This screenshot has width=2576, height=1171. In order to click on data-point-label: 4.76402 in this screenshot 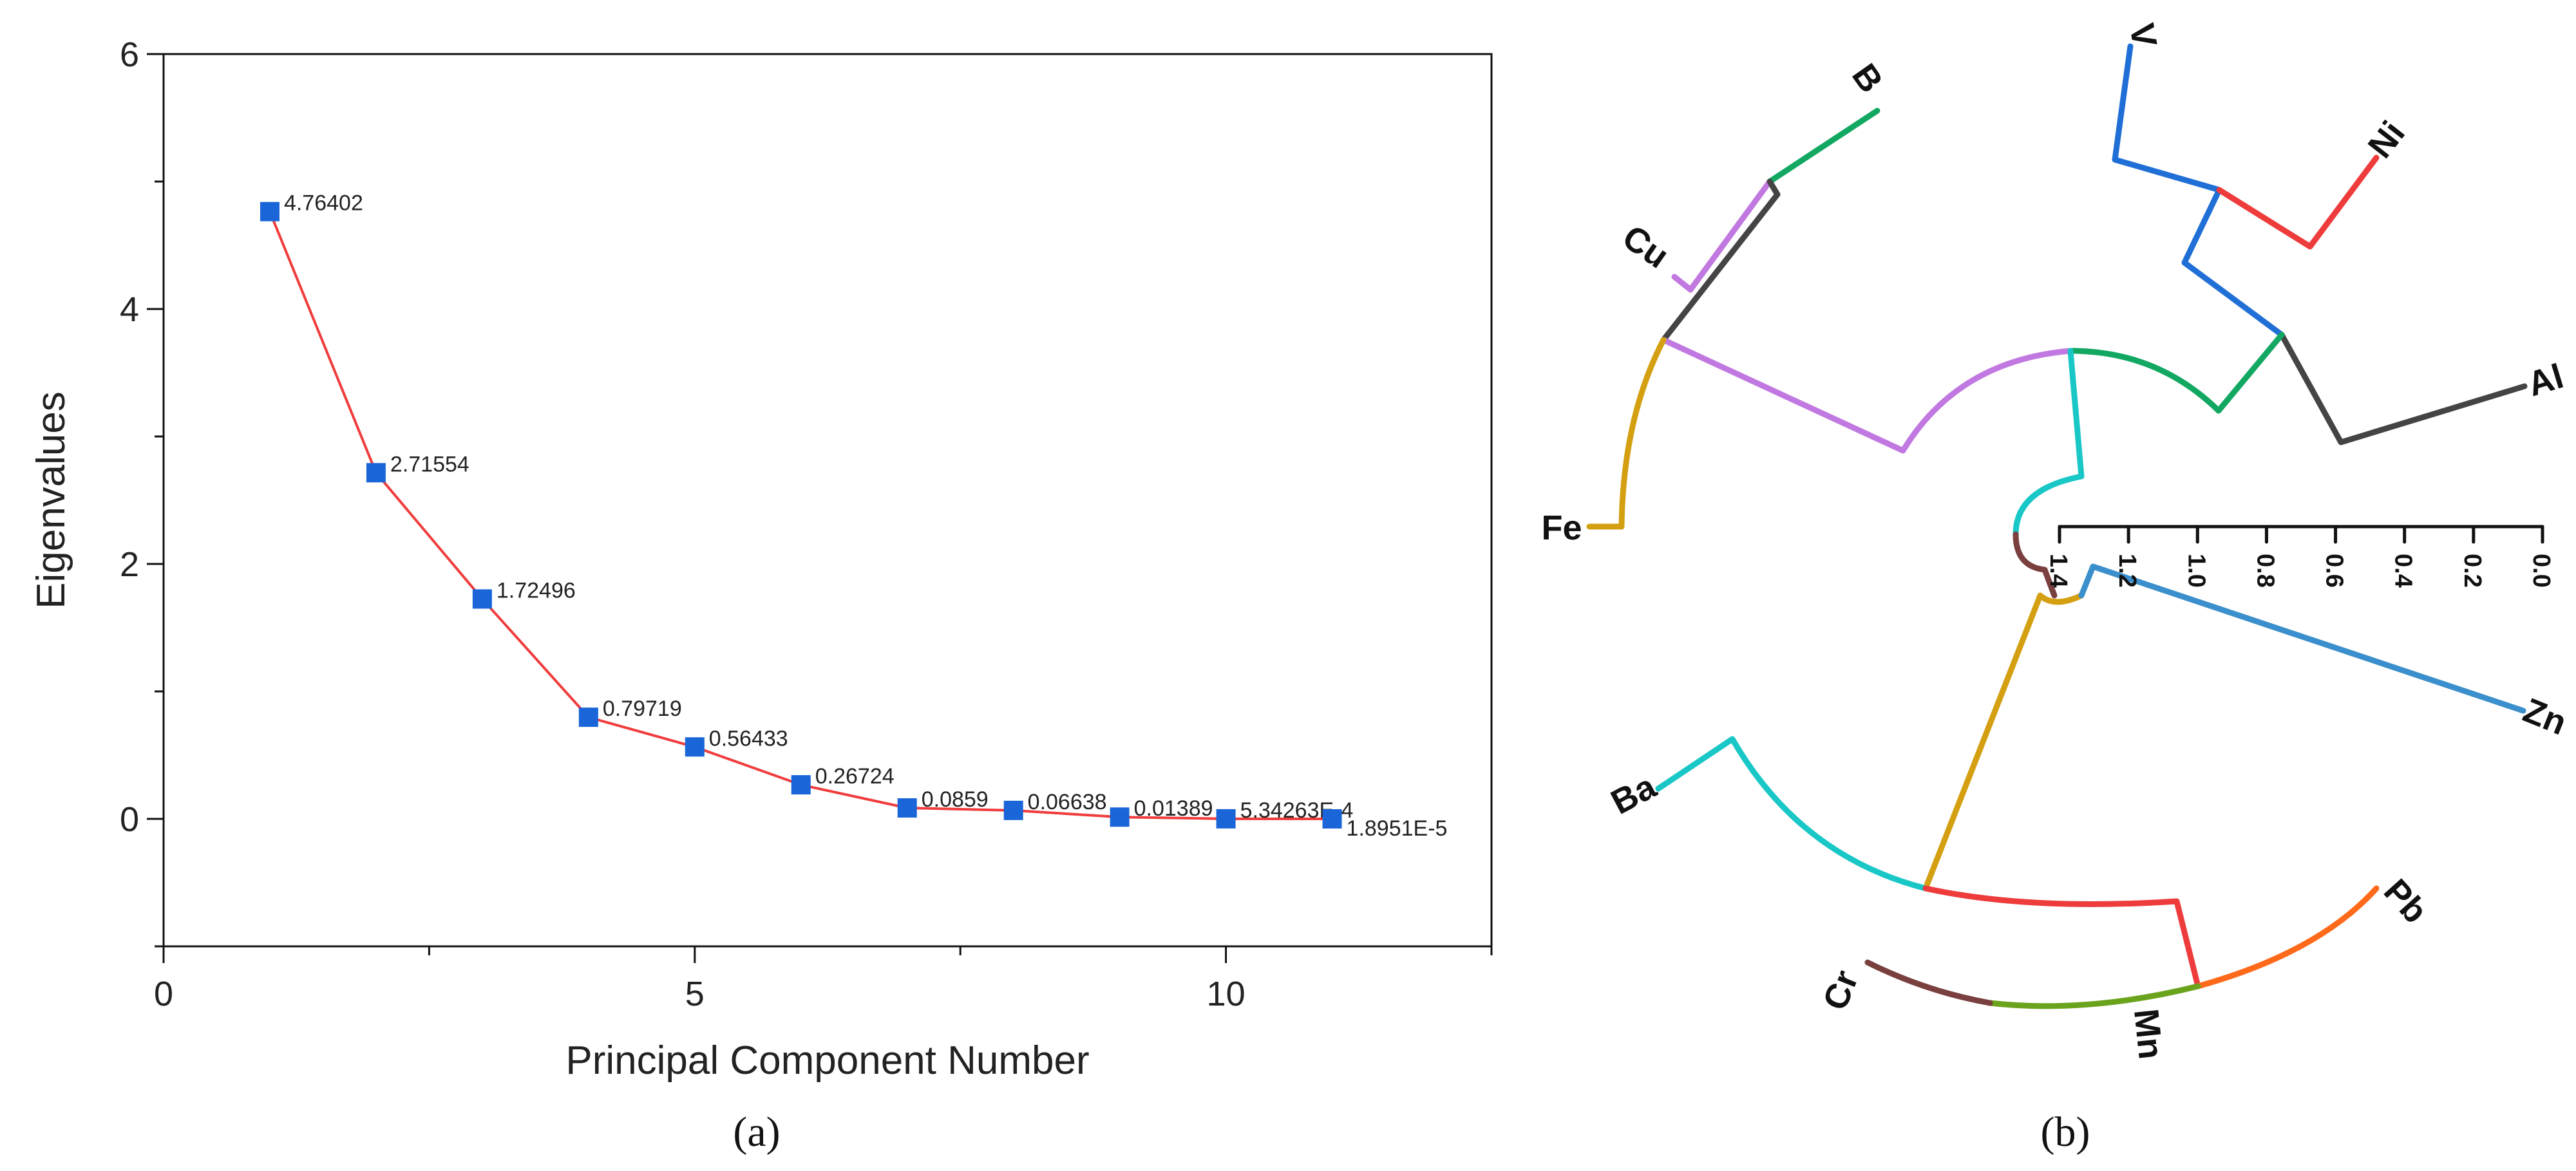, I will do `click(323, 203)`.